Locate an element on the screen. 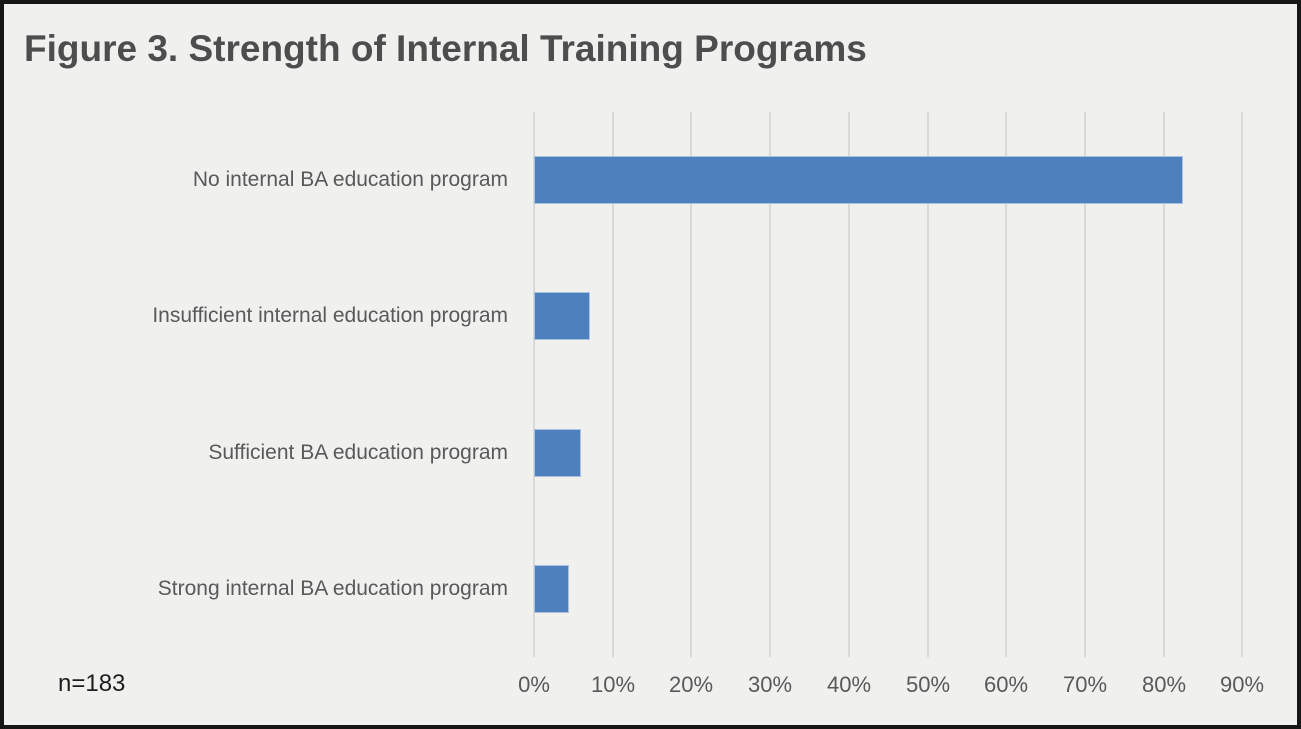 The width and height of the screenshot is (1301, 729). x-tick-30%: 30% is located at coordinates (770, 684).